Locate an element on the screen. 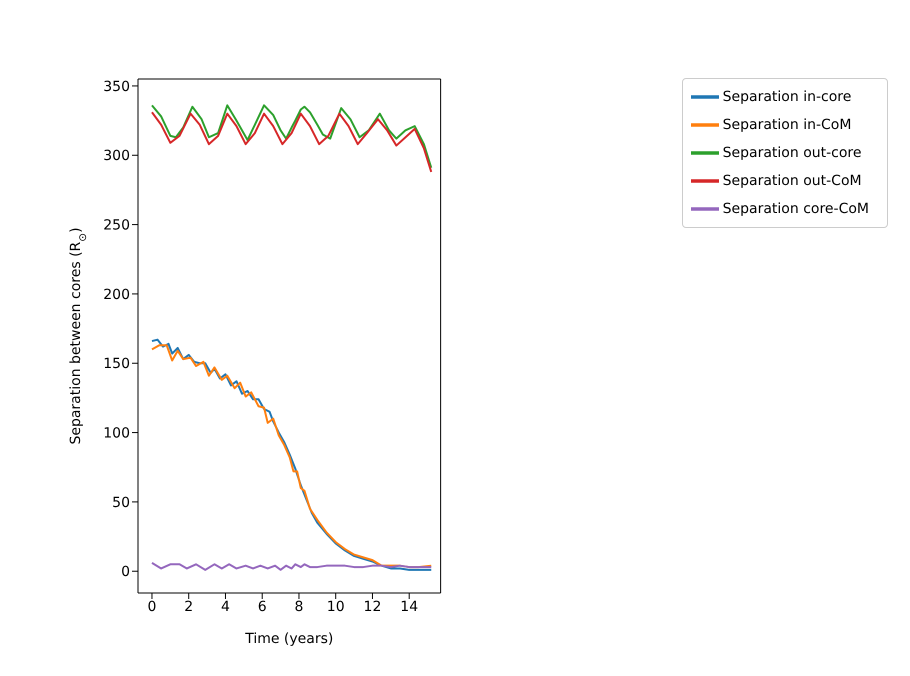 The height and width of the screenshot is (676, 910). y-tick-label: 200 is located at coordinates (116, 294).